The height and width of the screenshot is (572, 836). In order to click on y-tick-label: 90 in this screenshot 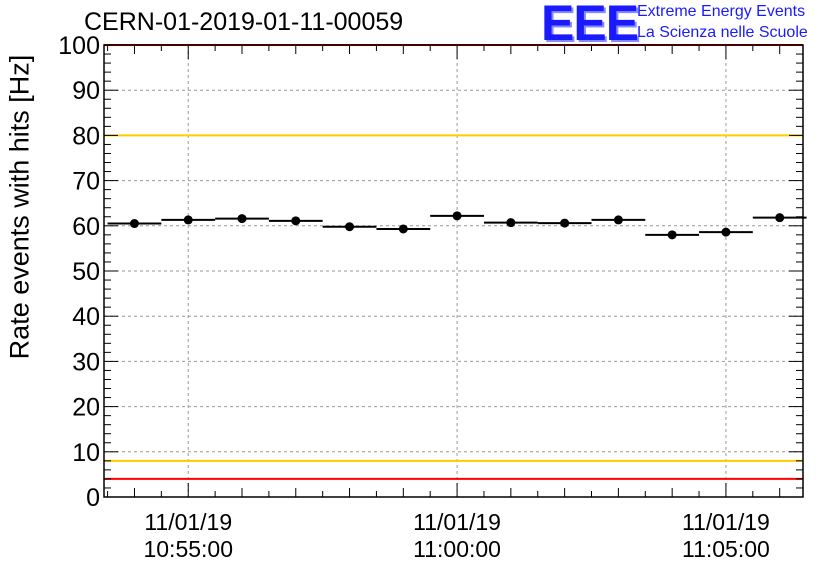, I will do `click(86, 91)`.